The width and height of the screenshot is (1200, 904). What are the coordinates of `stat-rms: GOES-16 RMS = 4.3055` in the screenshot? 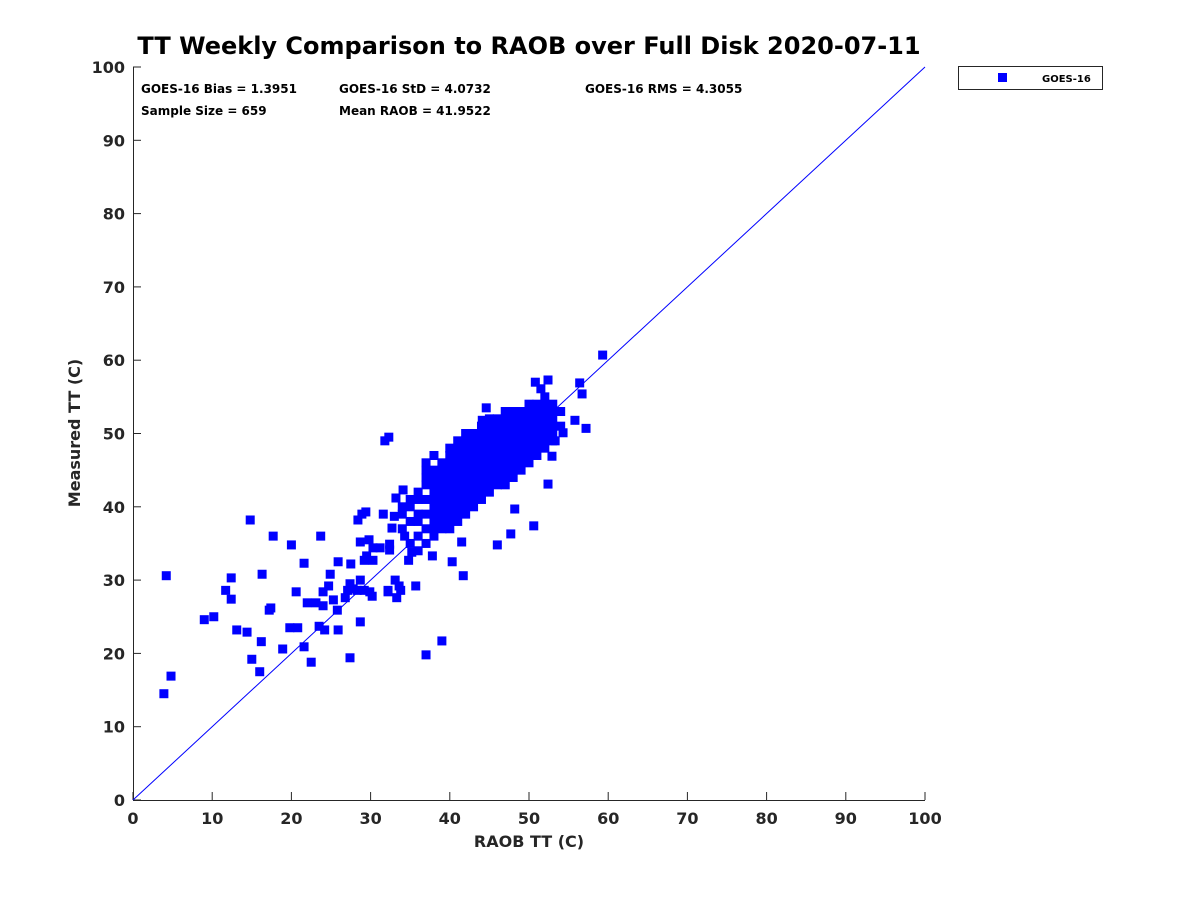 It's located at (663, 89).